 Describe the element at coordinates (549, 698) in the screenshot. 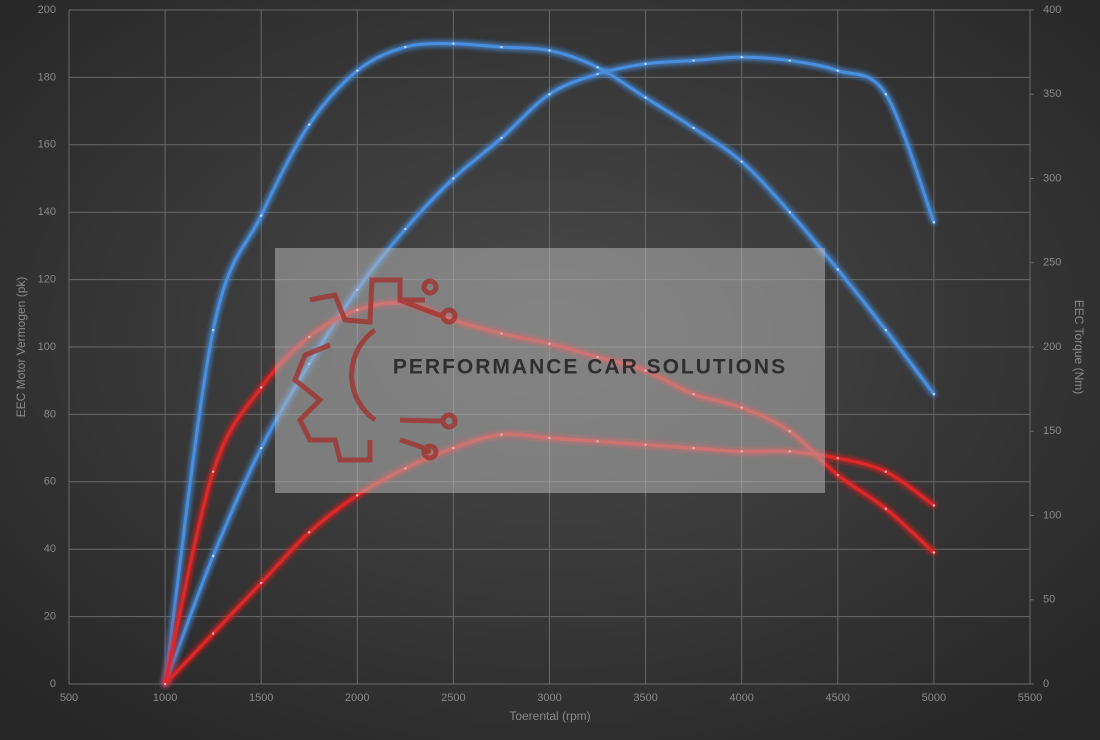

I see `x-tick-label: 3000` at that location.